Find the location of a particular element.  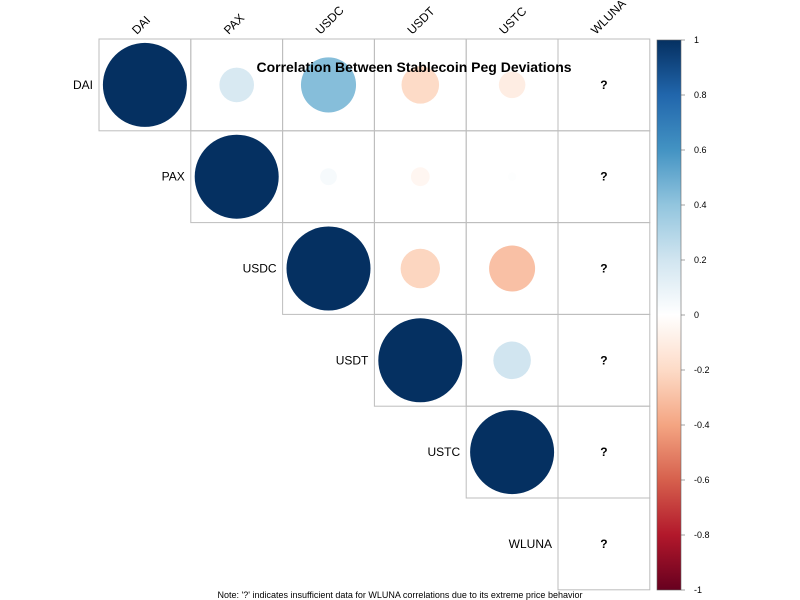

row-label-ustc: USTC is located at coordinates (444, 452).